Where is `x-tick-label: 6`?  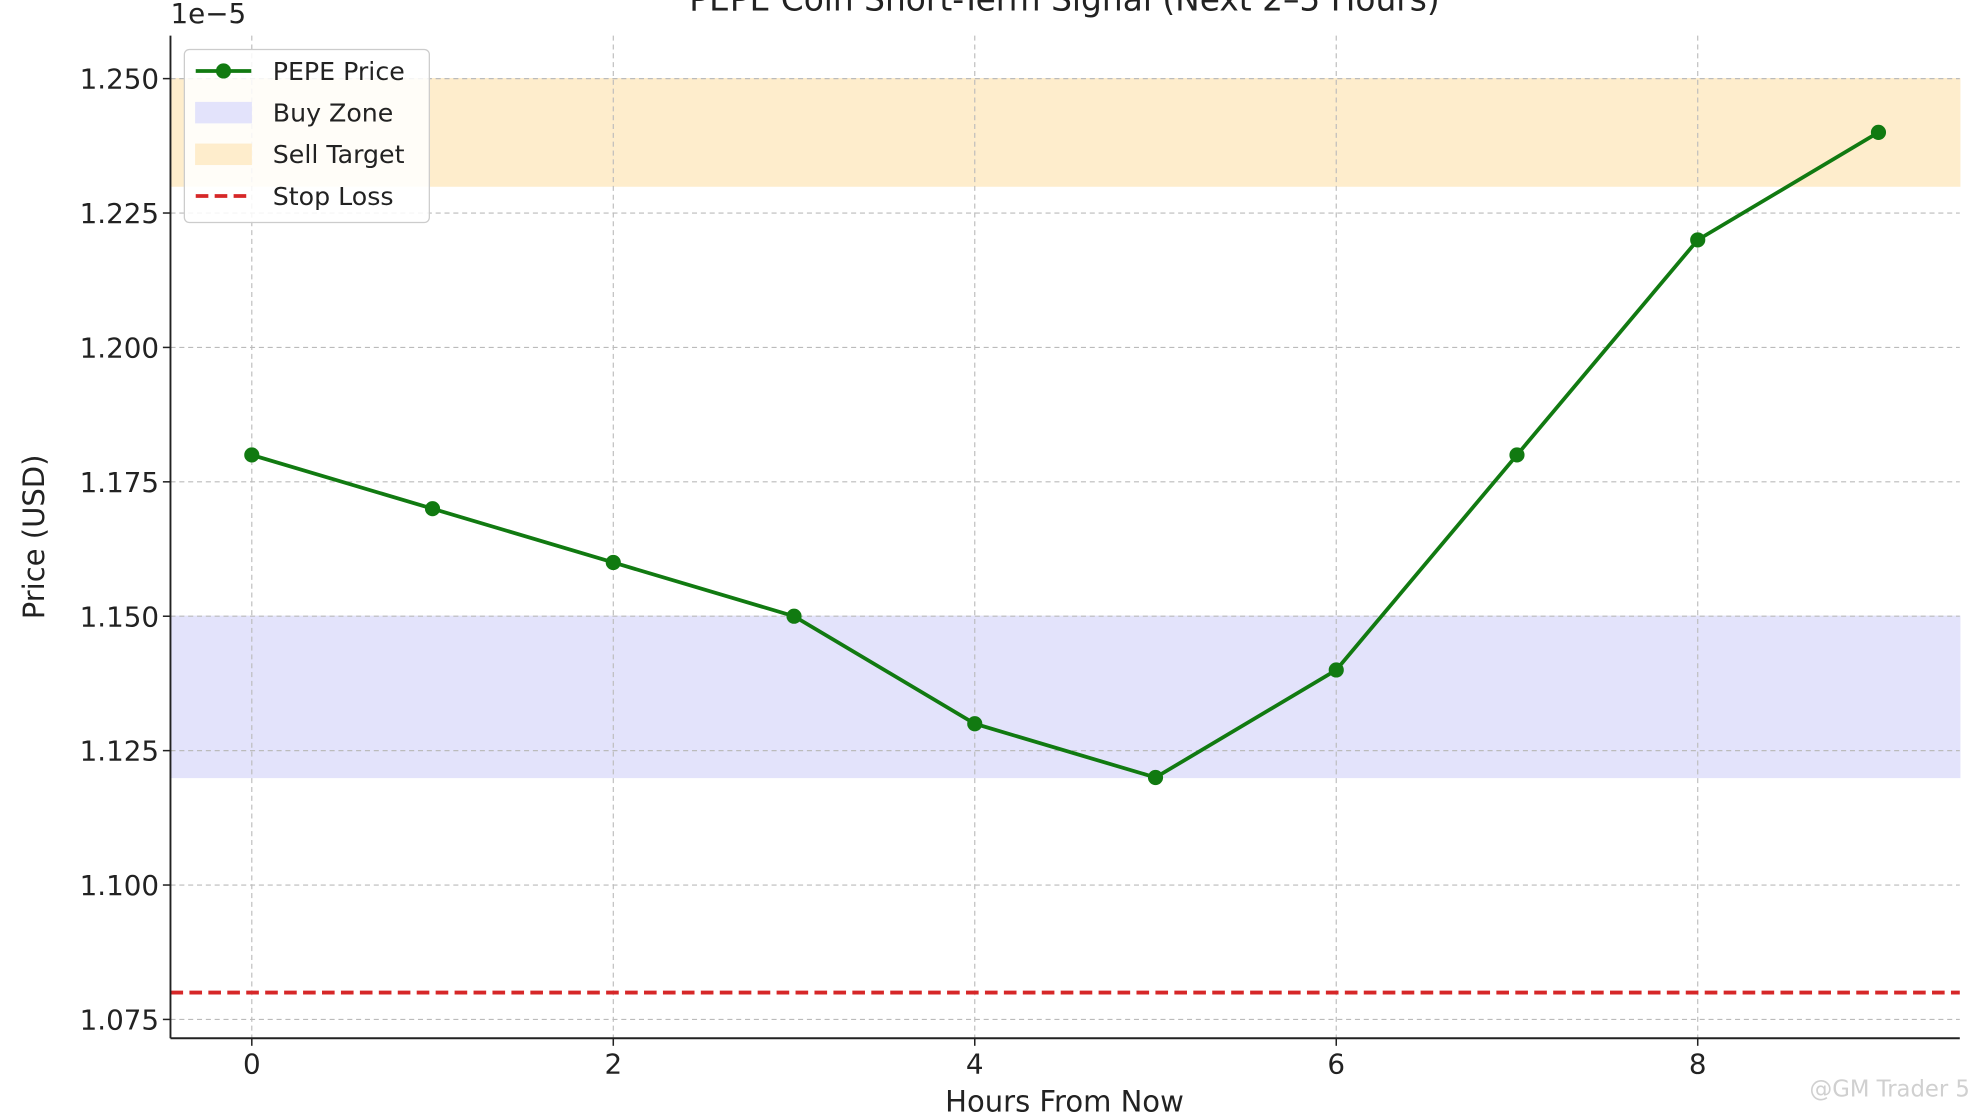 x-tick-label: 6 is located at coordinates (1336, 1064).